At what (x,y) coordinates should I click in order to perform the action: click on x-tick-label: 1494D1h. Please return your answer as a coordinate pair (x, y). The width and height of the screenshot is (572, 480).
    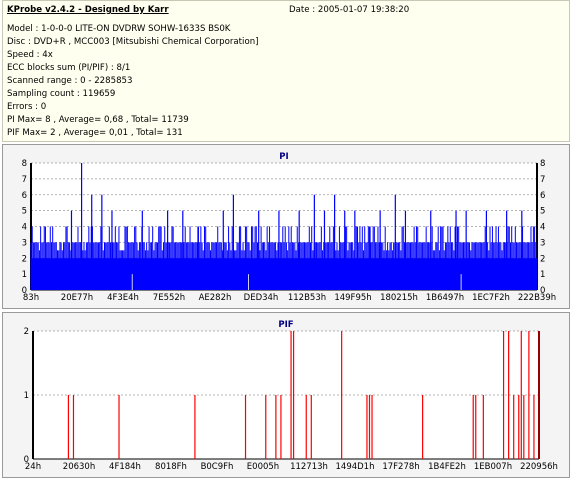
    Looking at the image, I should click on (355, 467).